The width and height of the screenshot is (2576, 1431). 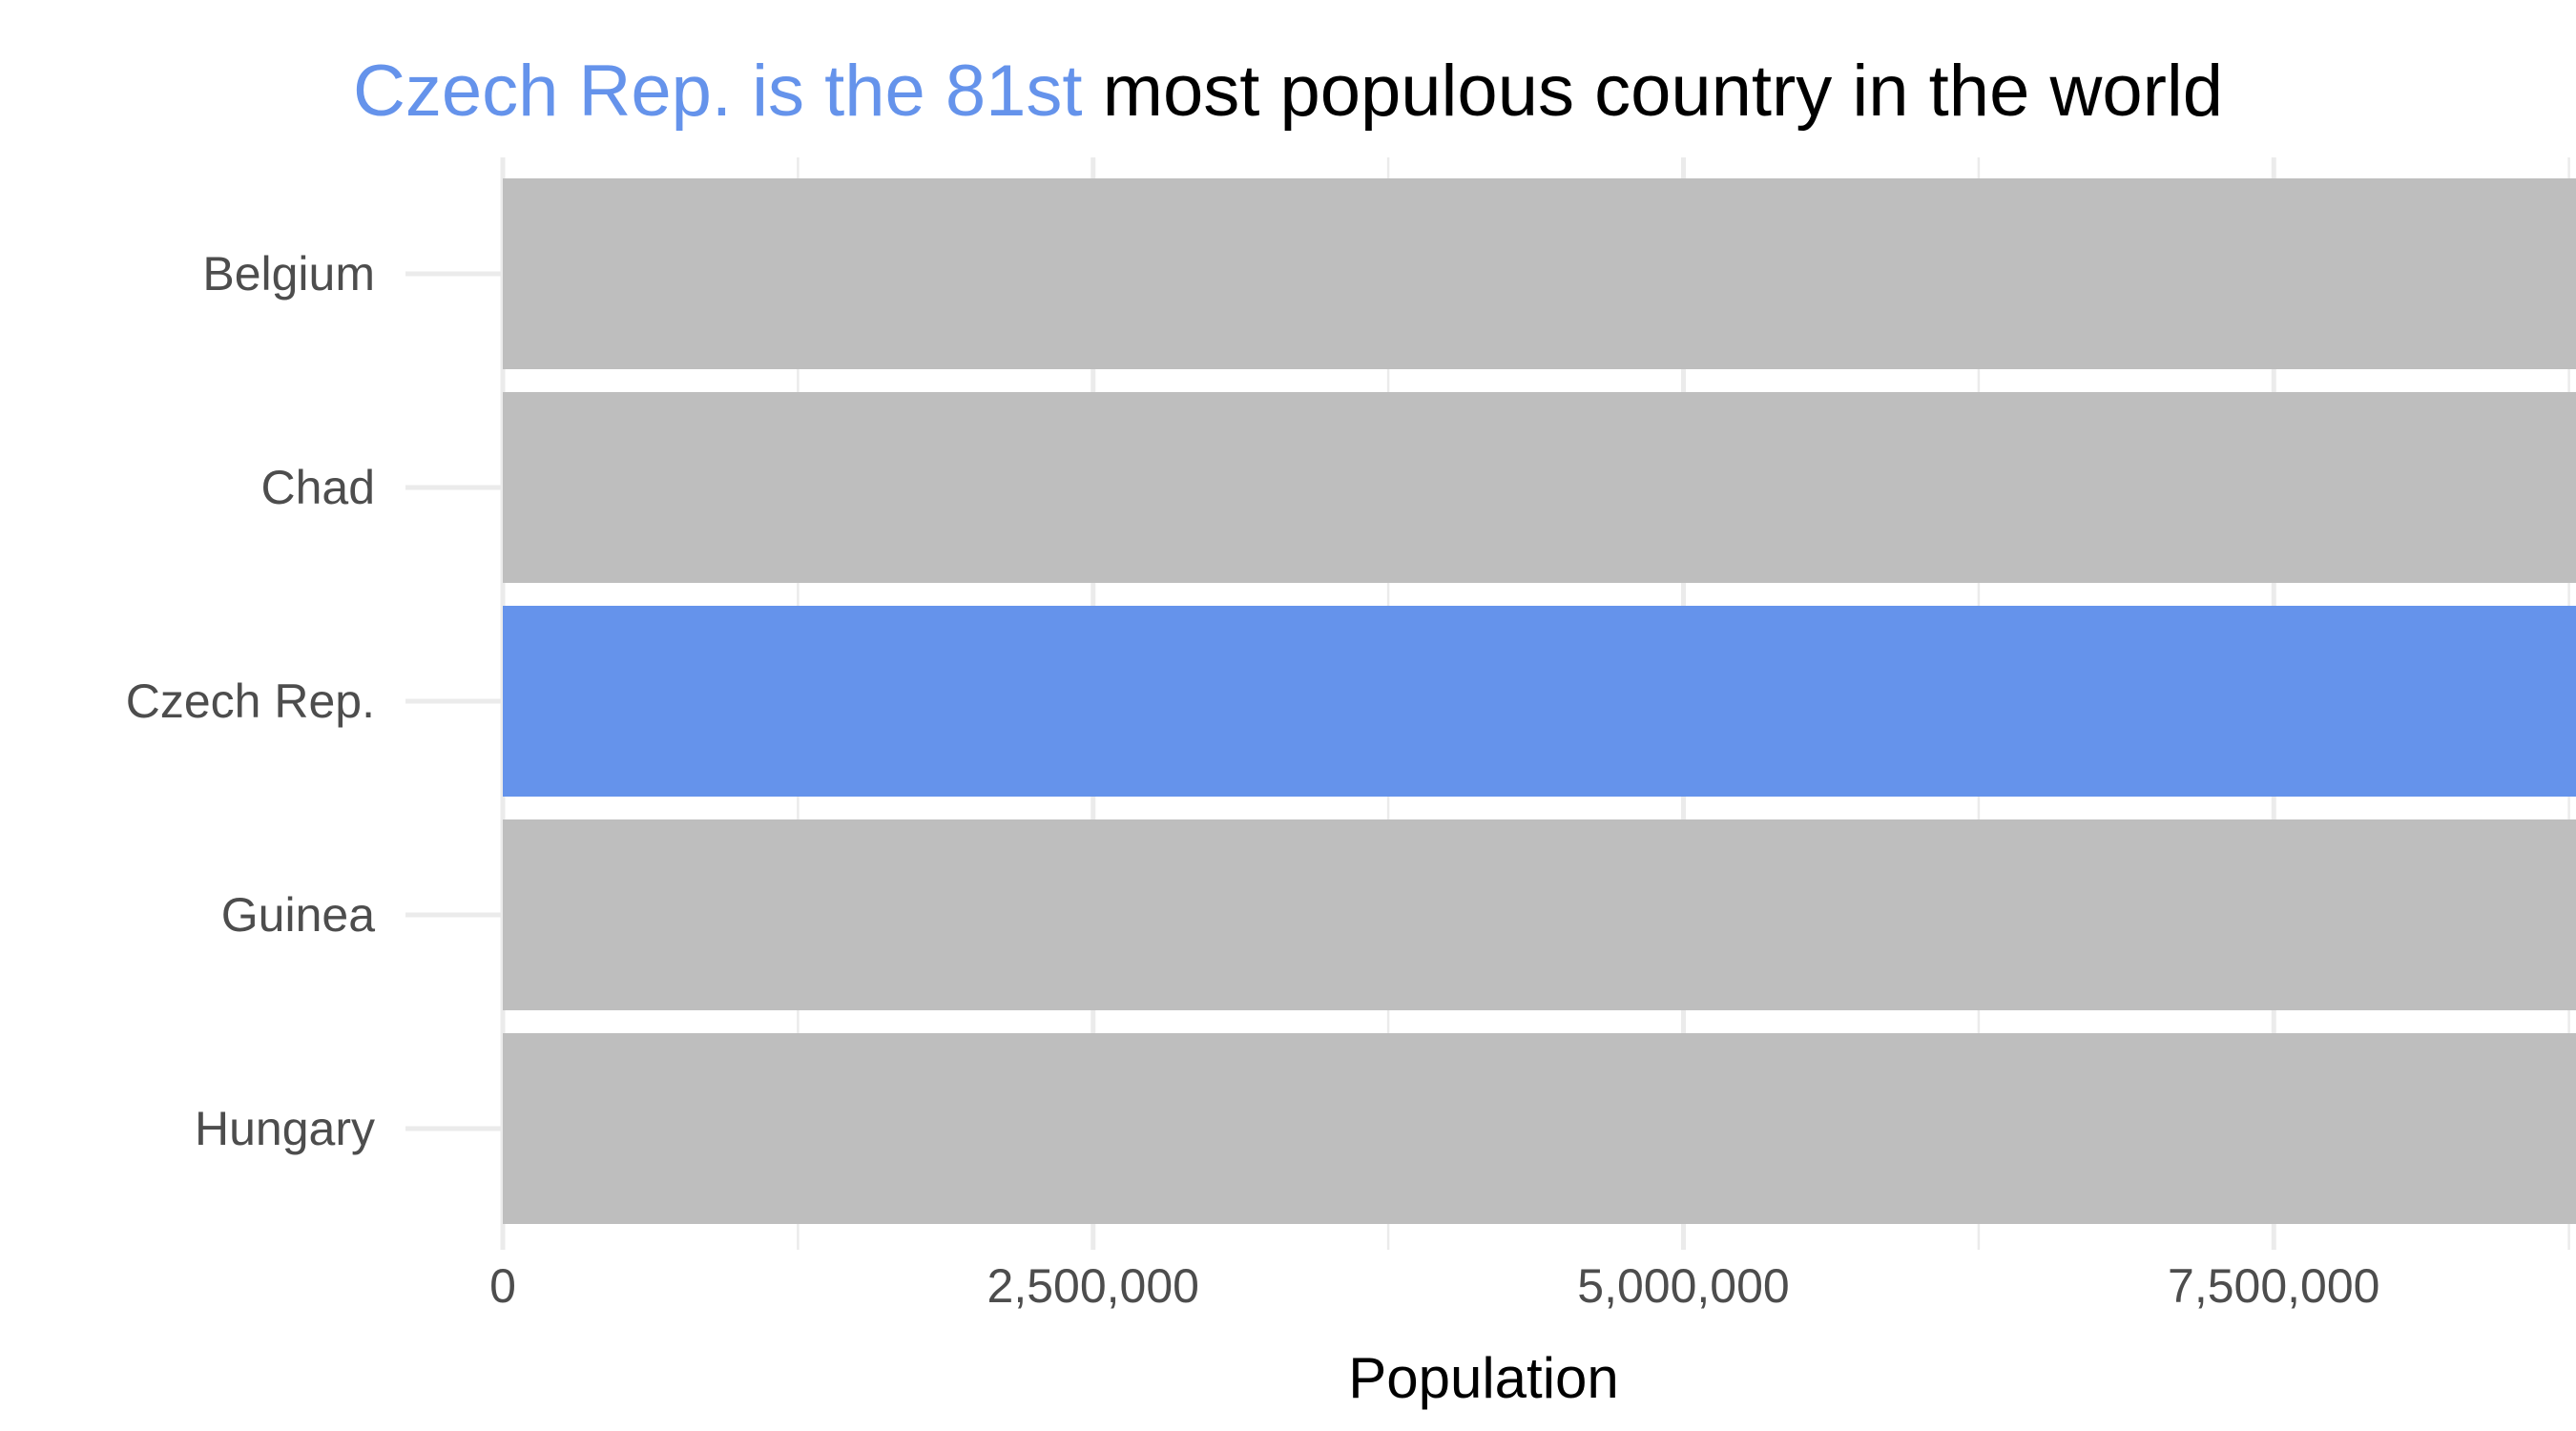 I want to click on x-tick-label: 5,000,000, so click(x=1683, y=1286).